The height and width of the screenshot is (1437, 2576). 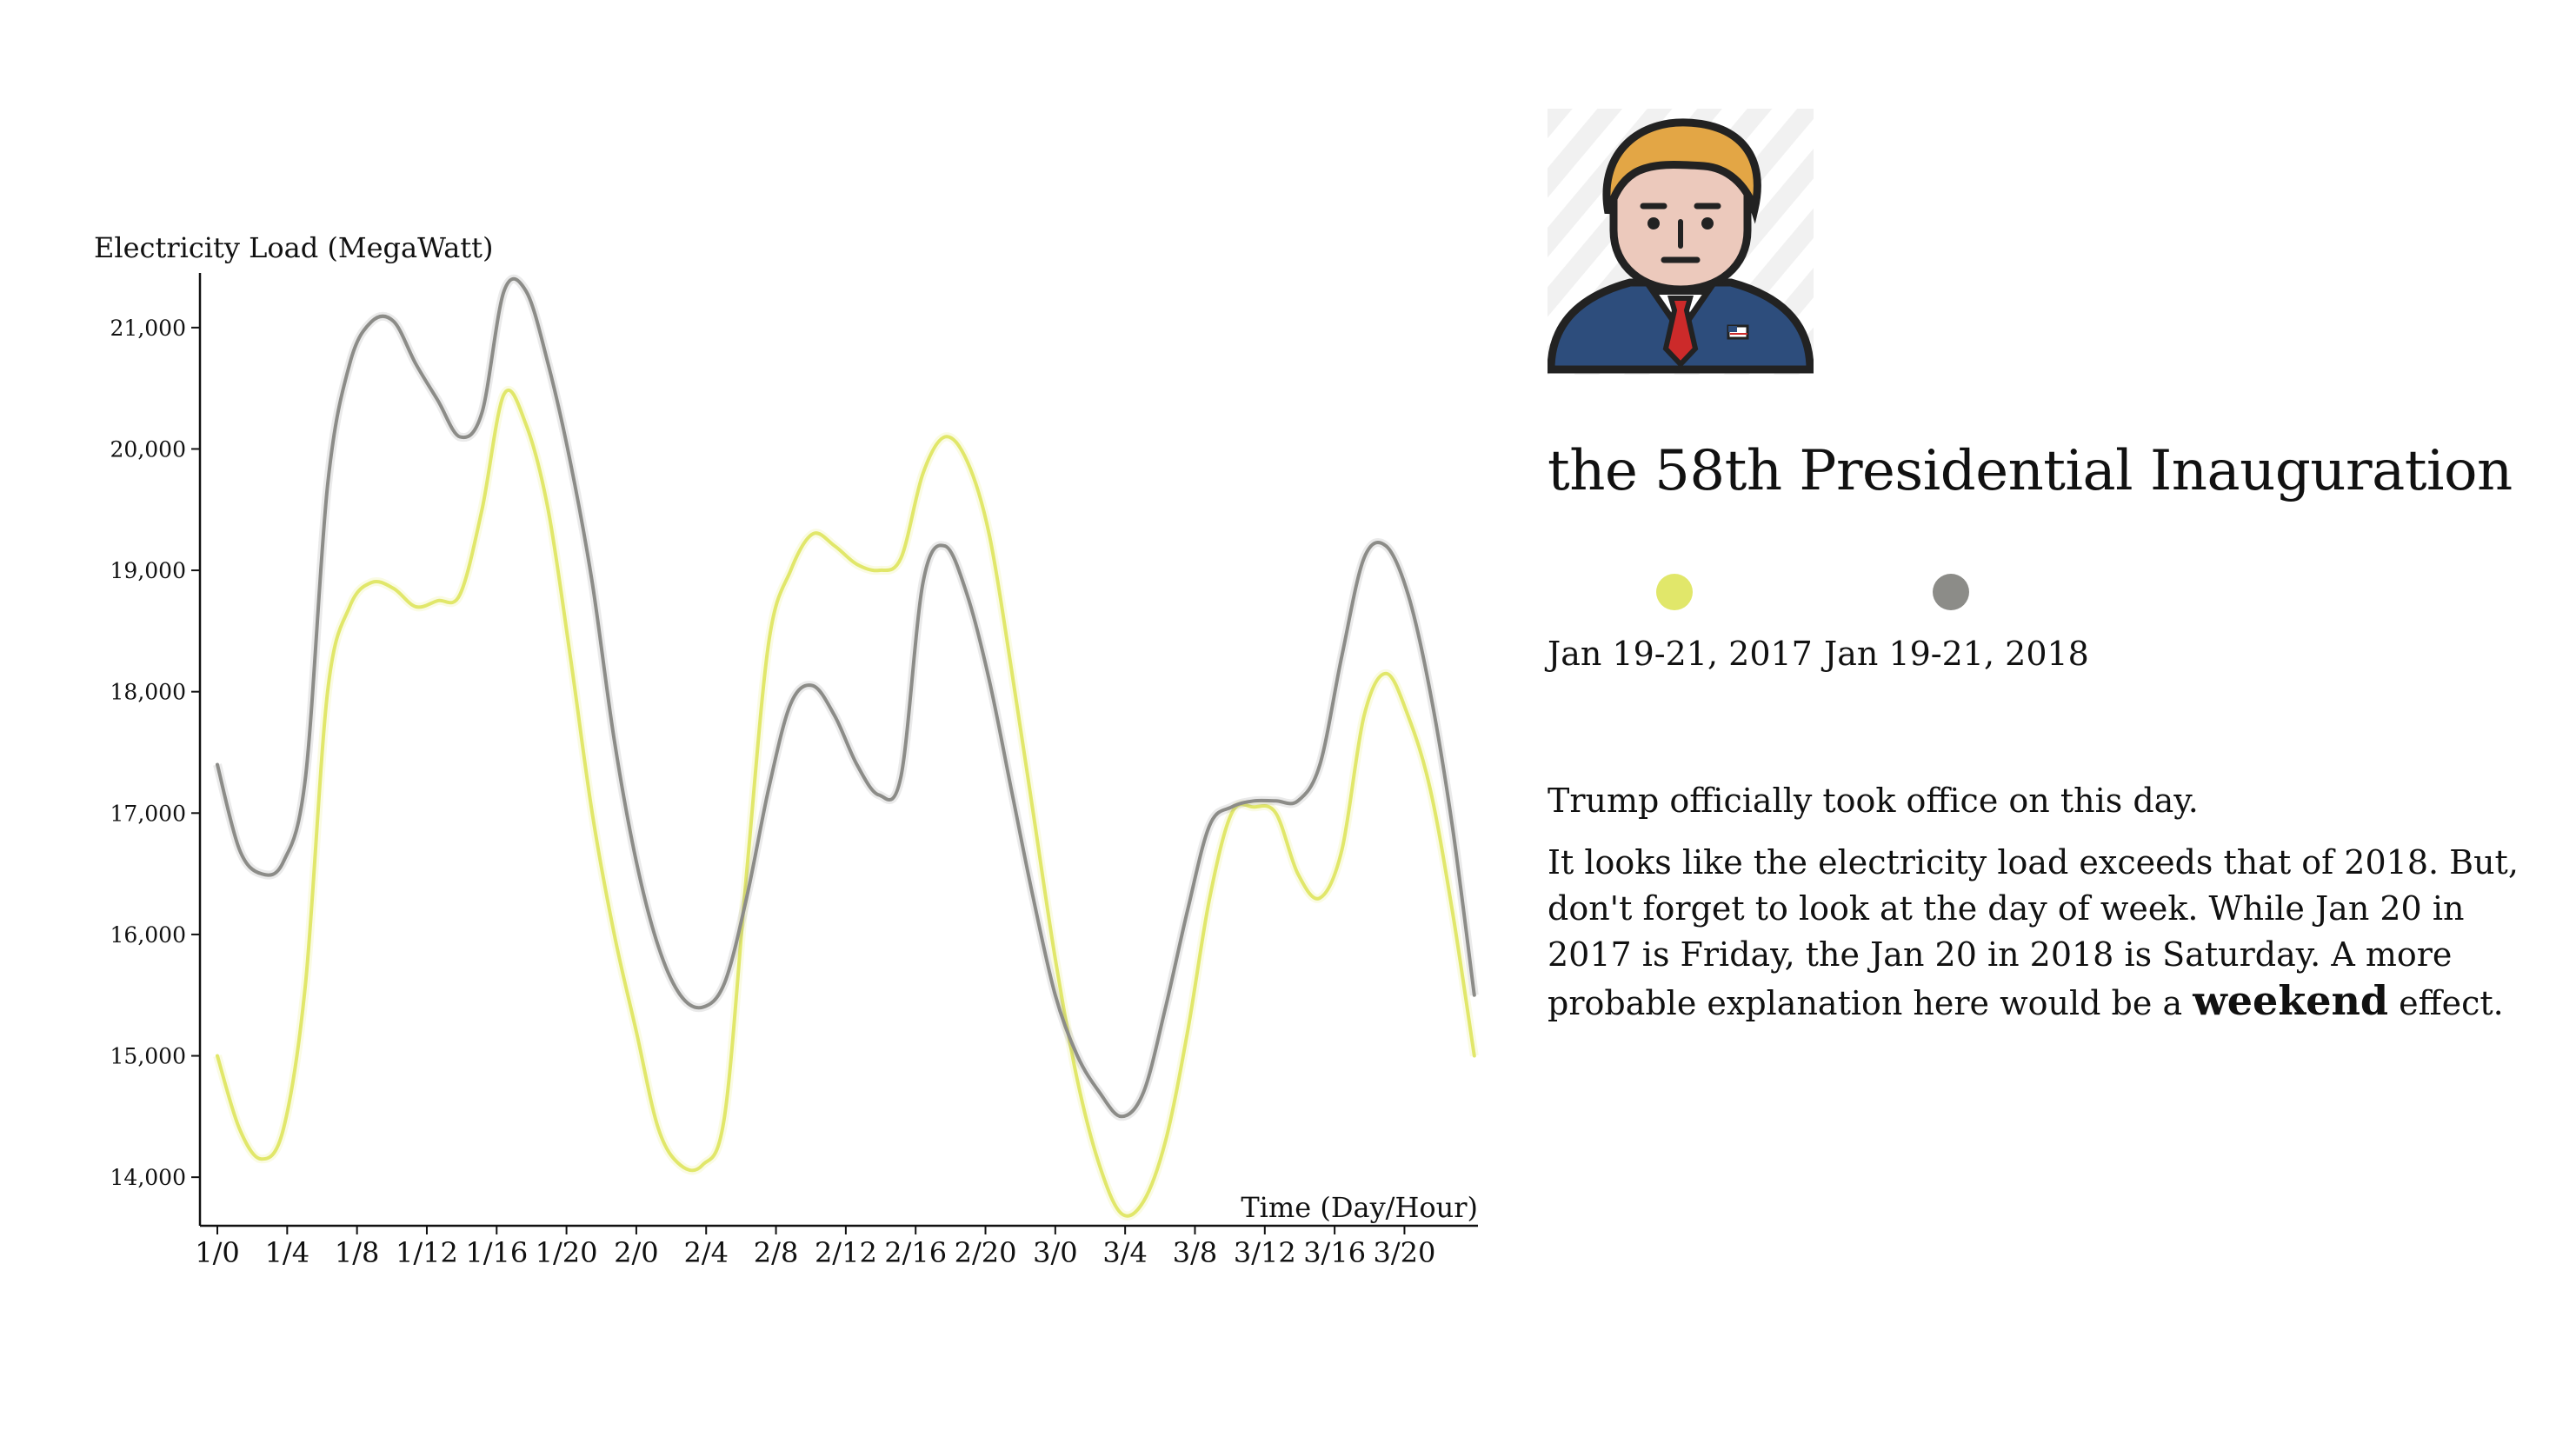 I want to click on x-tick-label: 2/8, so click(x=776, y=1252).